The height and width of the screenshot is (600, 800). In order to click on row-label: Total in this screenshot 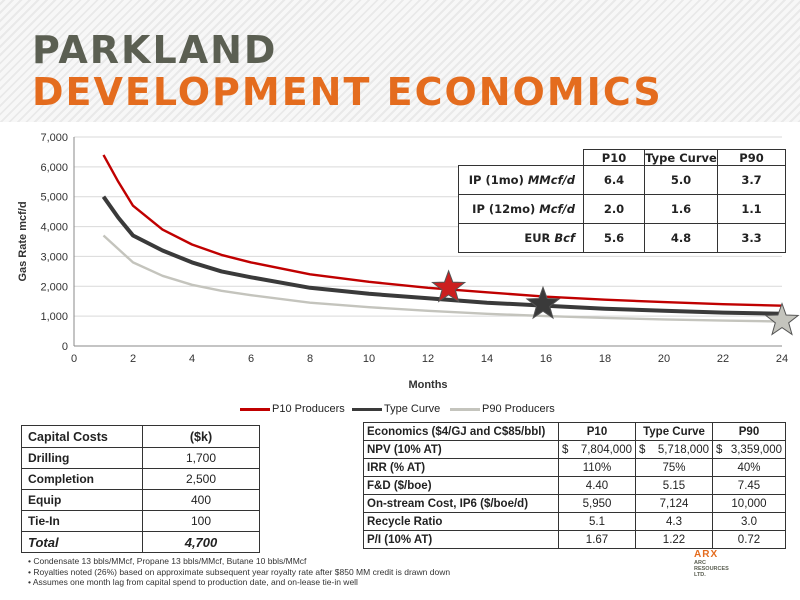, I will do `click(82, 542)`.